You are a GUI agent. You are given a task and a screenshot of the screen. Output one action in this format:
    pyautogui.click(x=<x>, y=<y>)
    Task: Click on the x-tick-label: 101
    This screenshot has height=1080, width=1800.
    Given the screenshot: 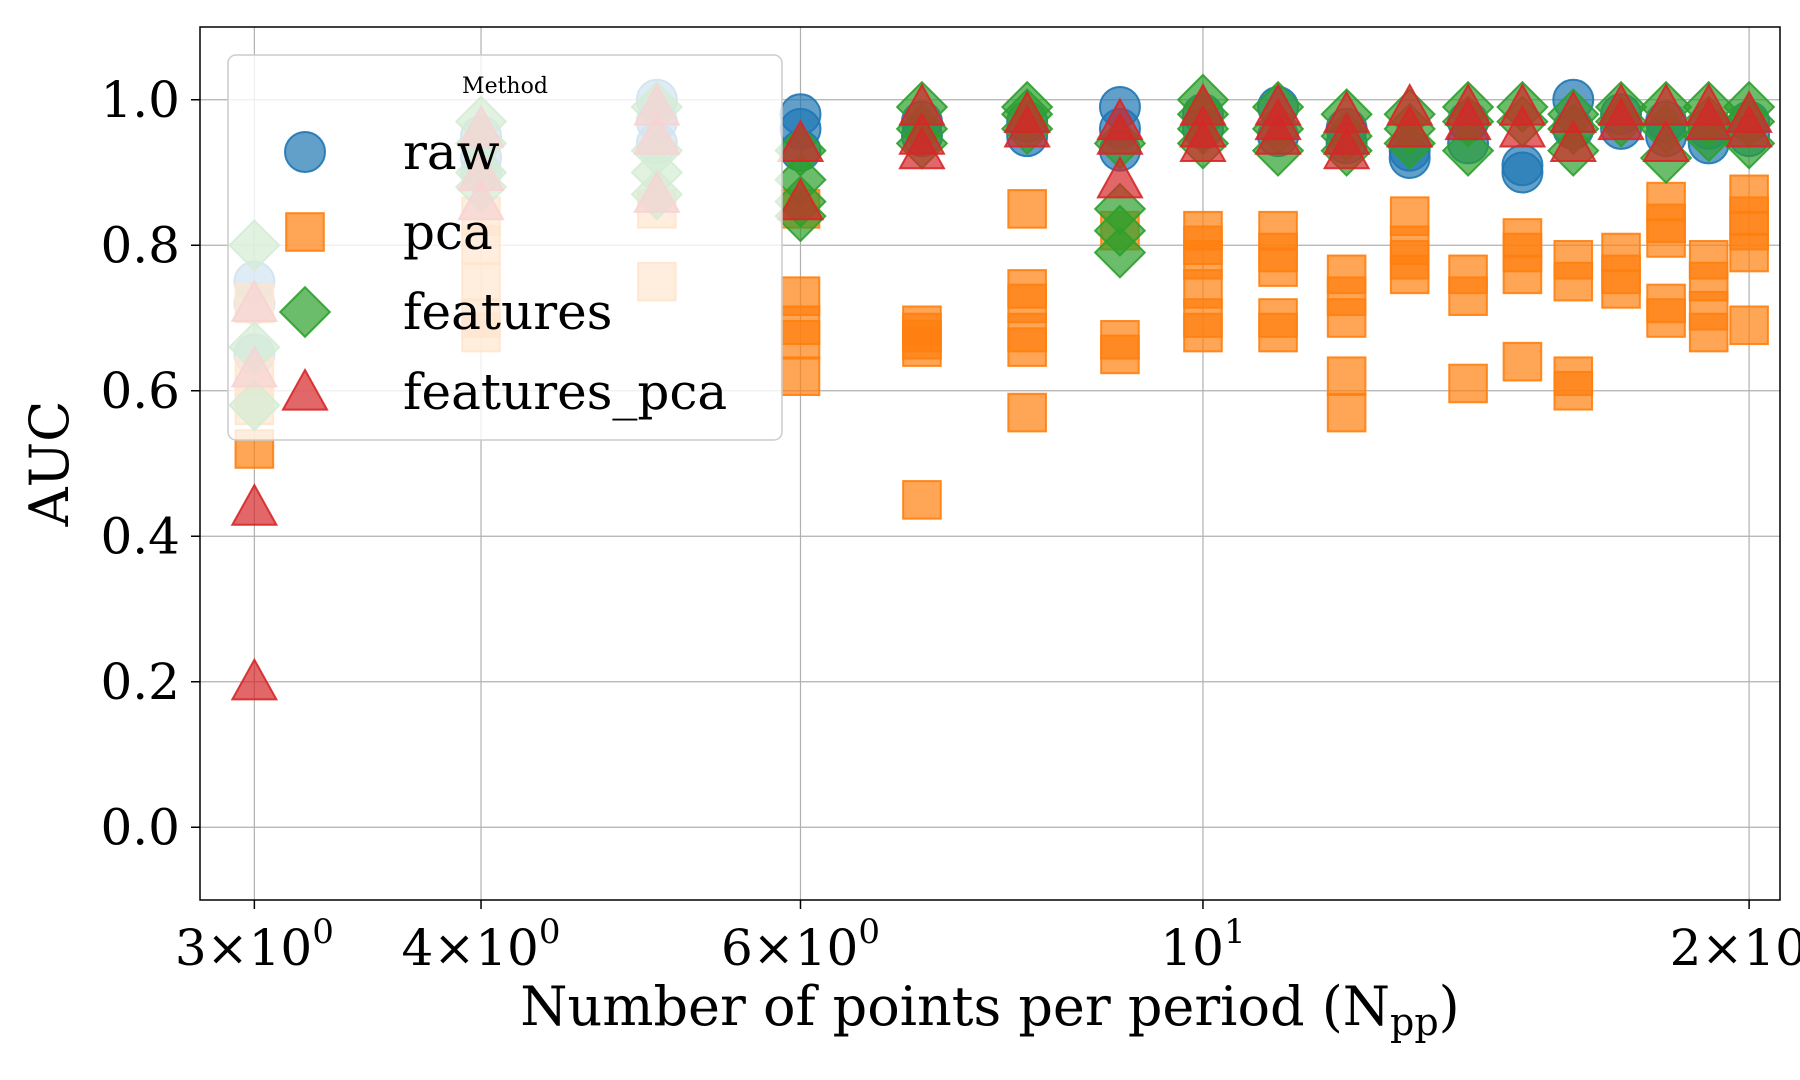 What is the action you would take?
    pyautogui.click(x=1202, y=944)
    